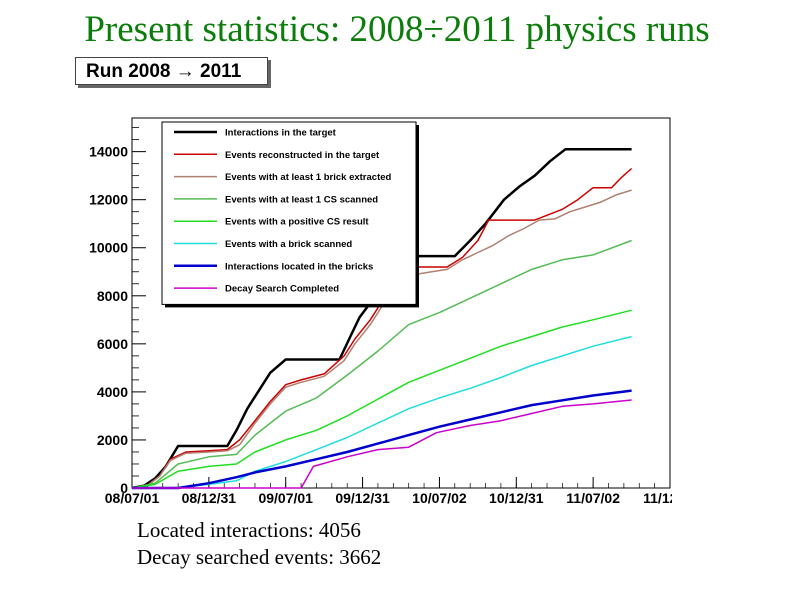  I want to click on y-tick-label: 0, so click(124, 488).